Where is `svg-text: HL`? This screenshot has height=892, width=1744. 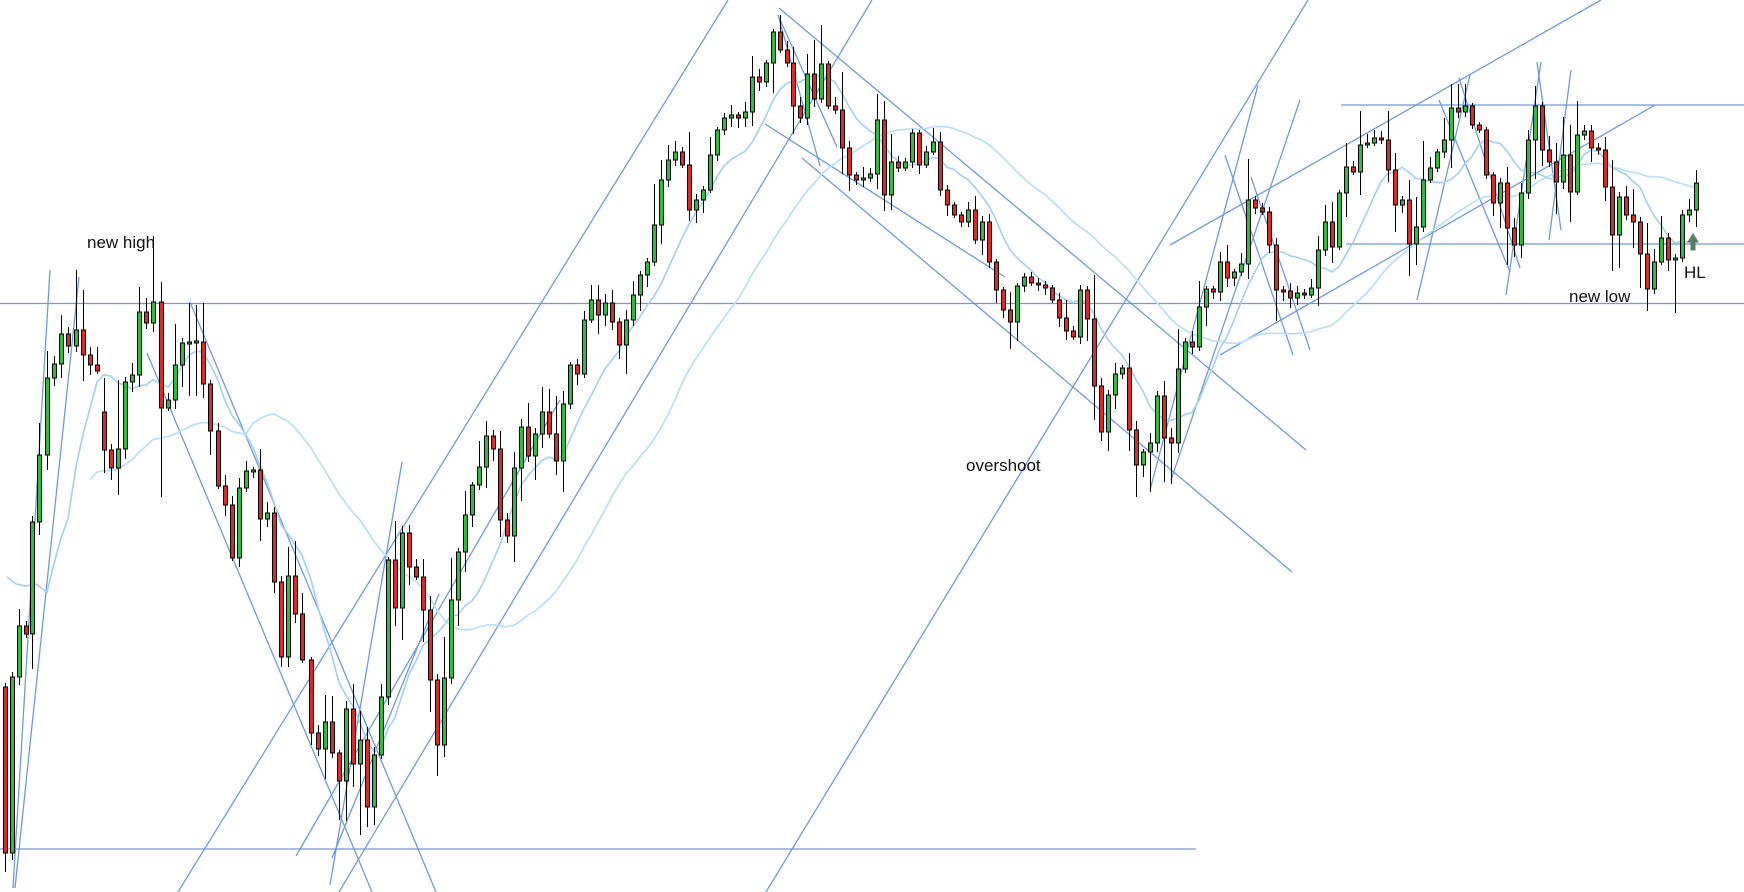 svg-text: HL is located at coordinates (1695, 272).